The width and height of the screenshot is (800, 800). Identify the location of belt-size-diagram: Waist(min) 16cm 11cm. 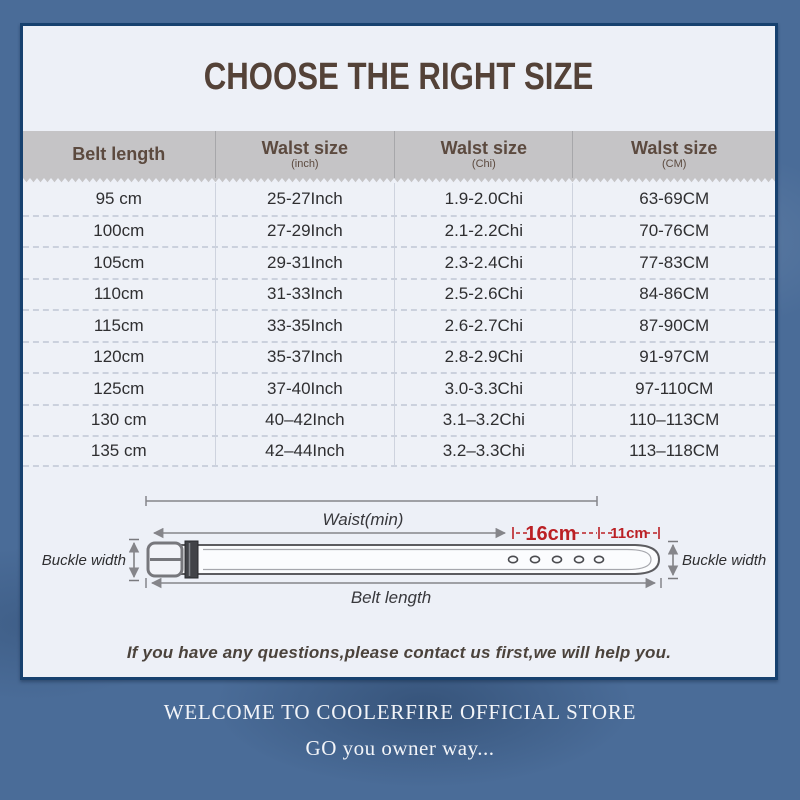
(404, 551).